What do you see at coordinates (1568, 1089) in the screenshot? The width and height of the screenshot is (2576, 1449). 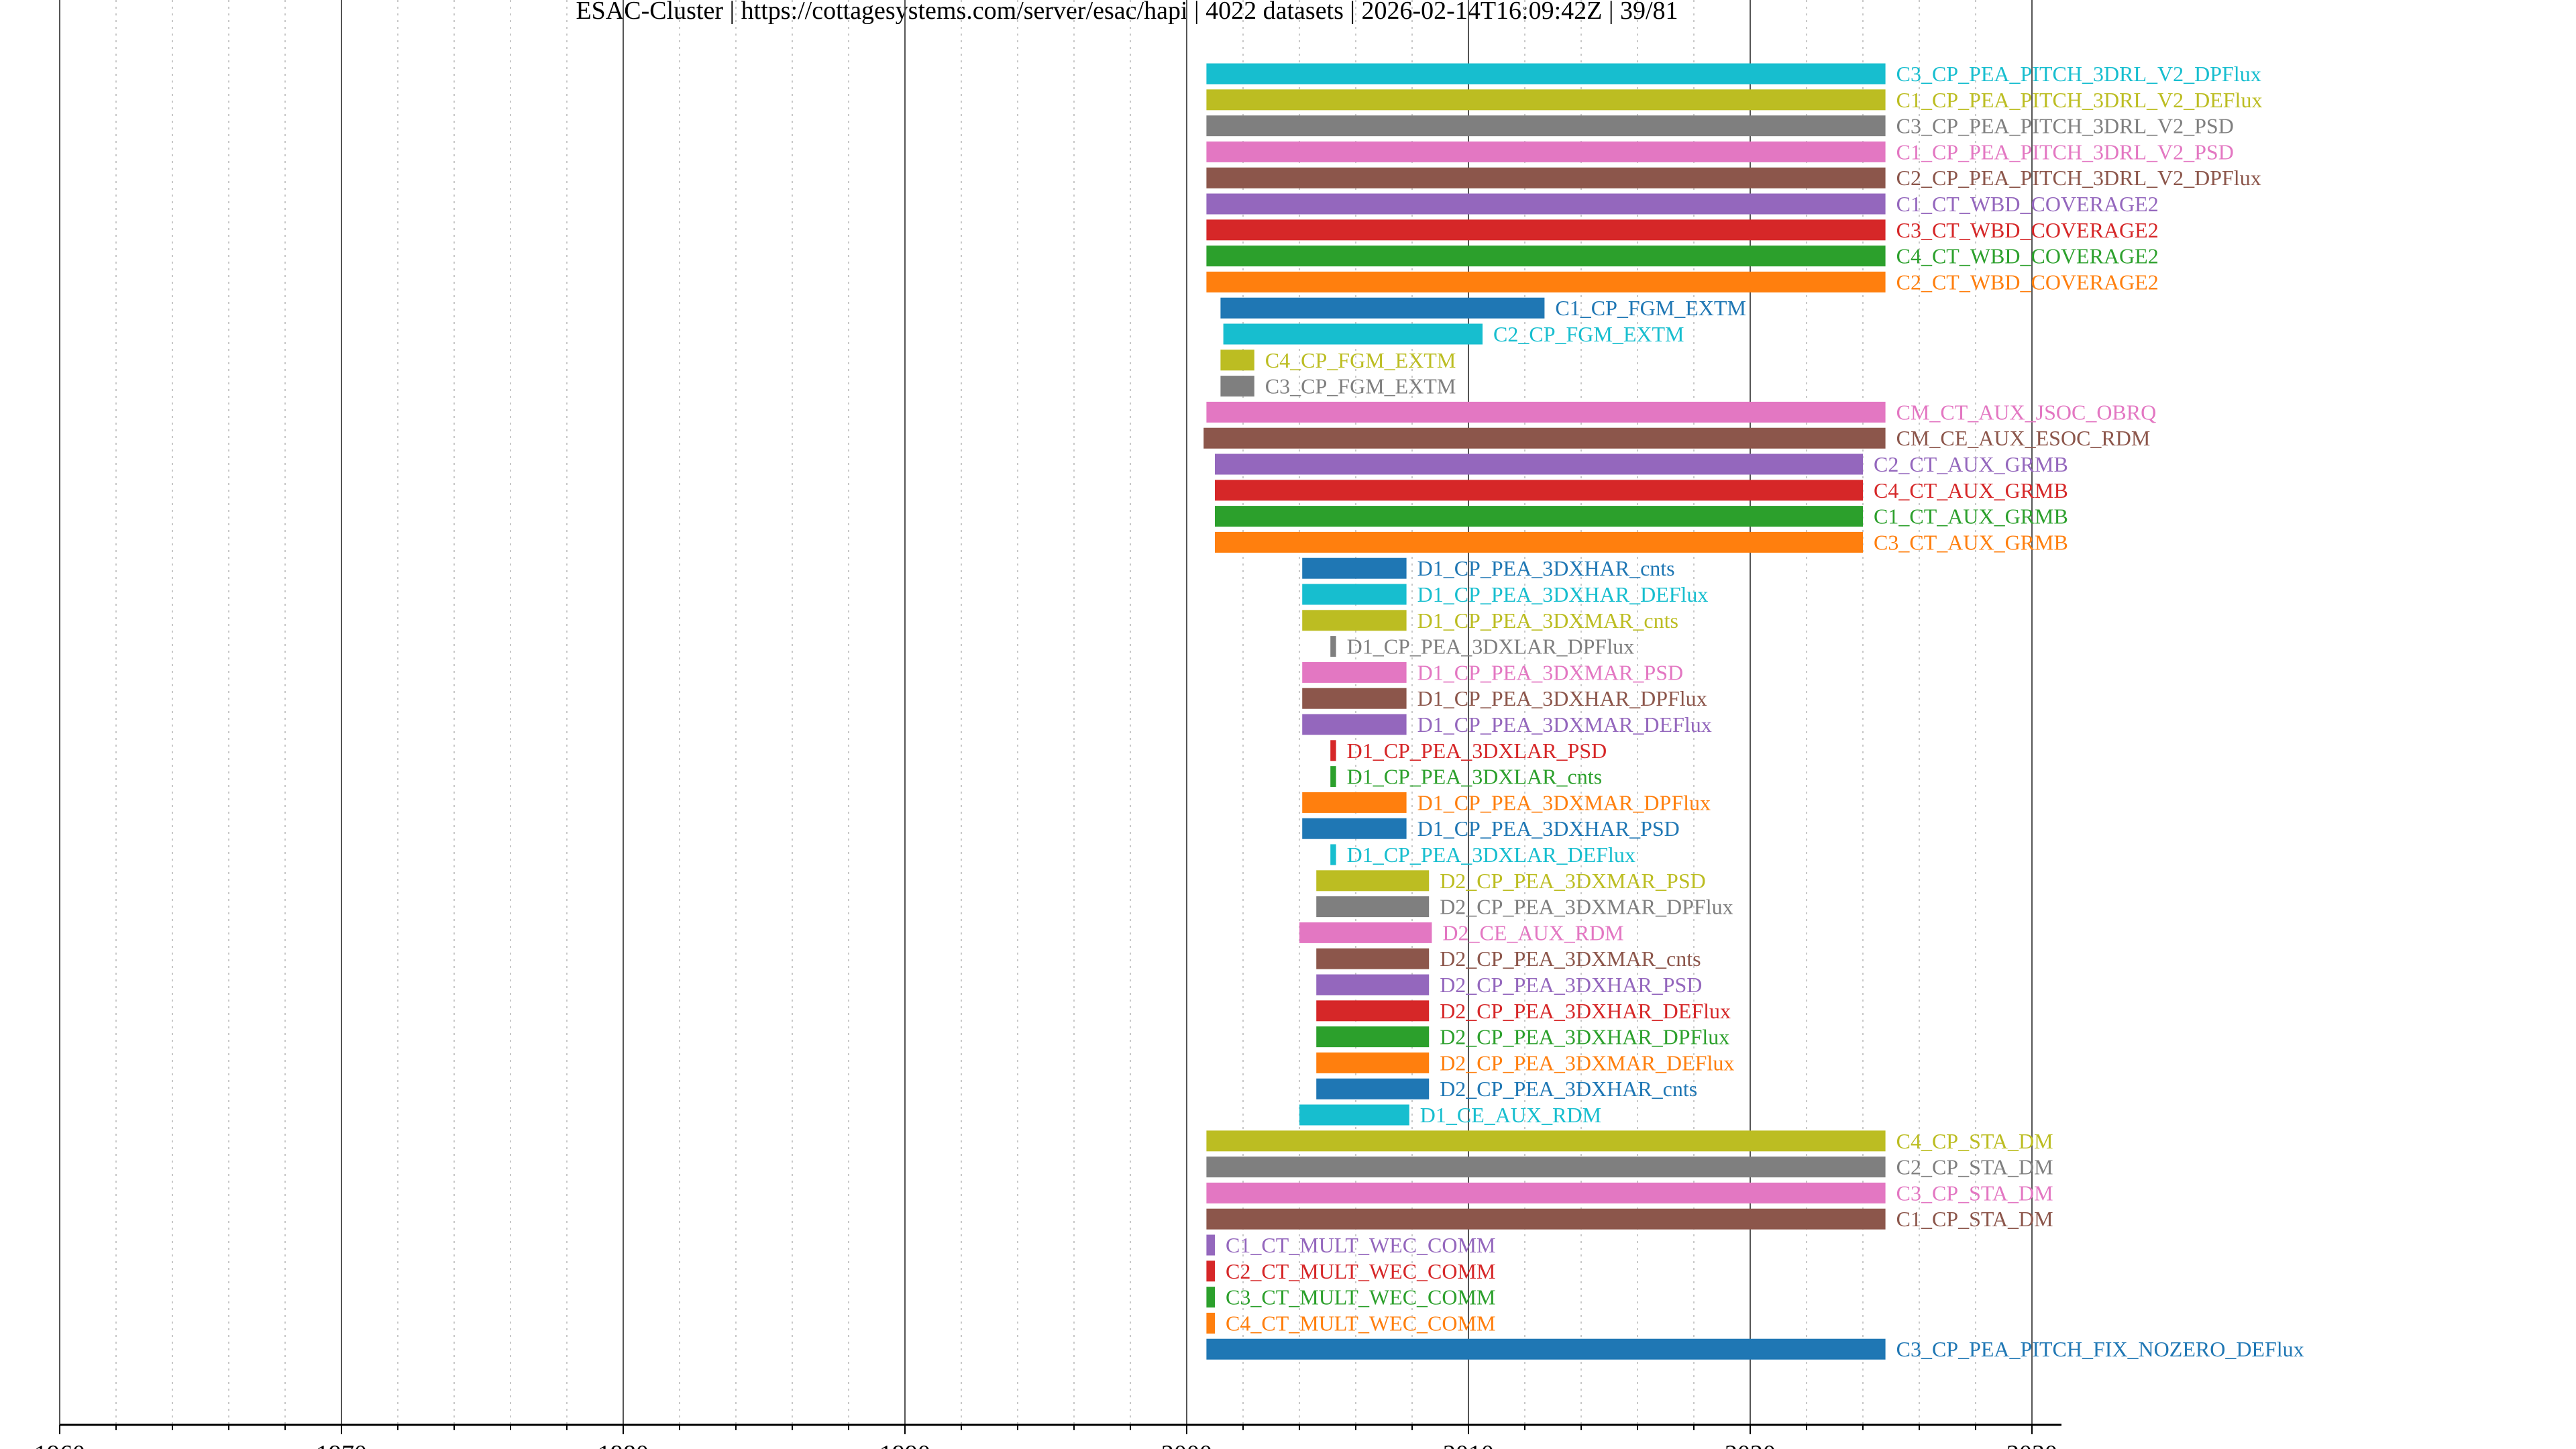 I see `dataset-label: D2_CP_PEA_3DXHAR_cnts` at bounding box center [1568, 1089].